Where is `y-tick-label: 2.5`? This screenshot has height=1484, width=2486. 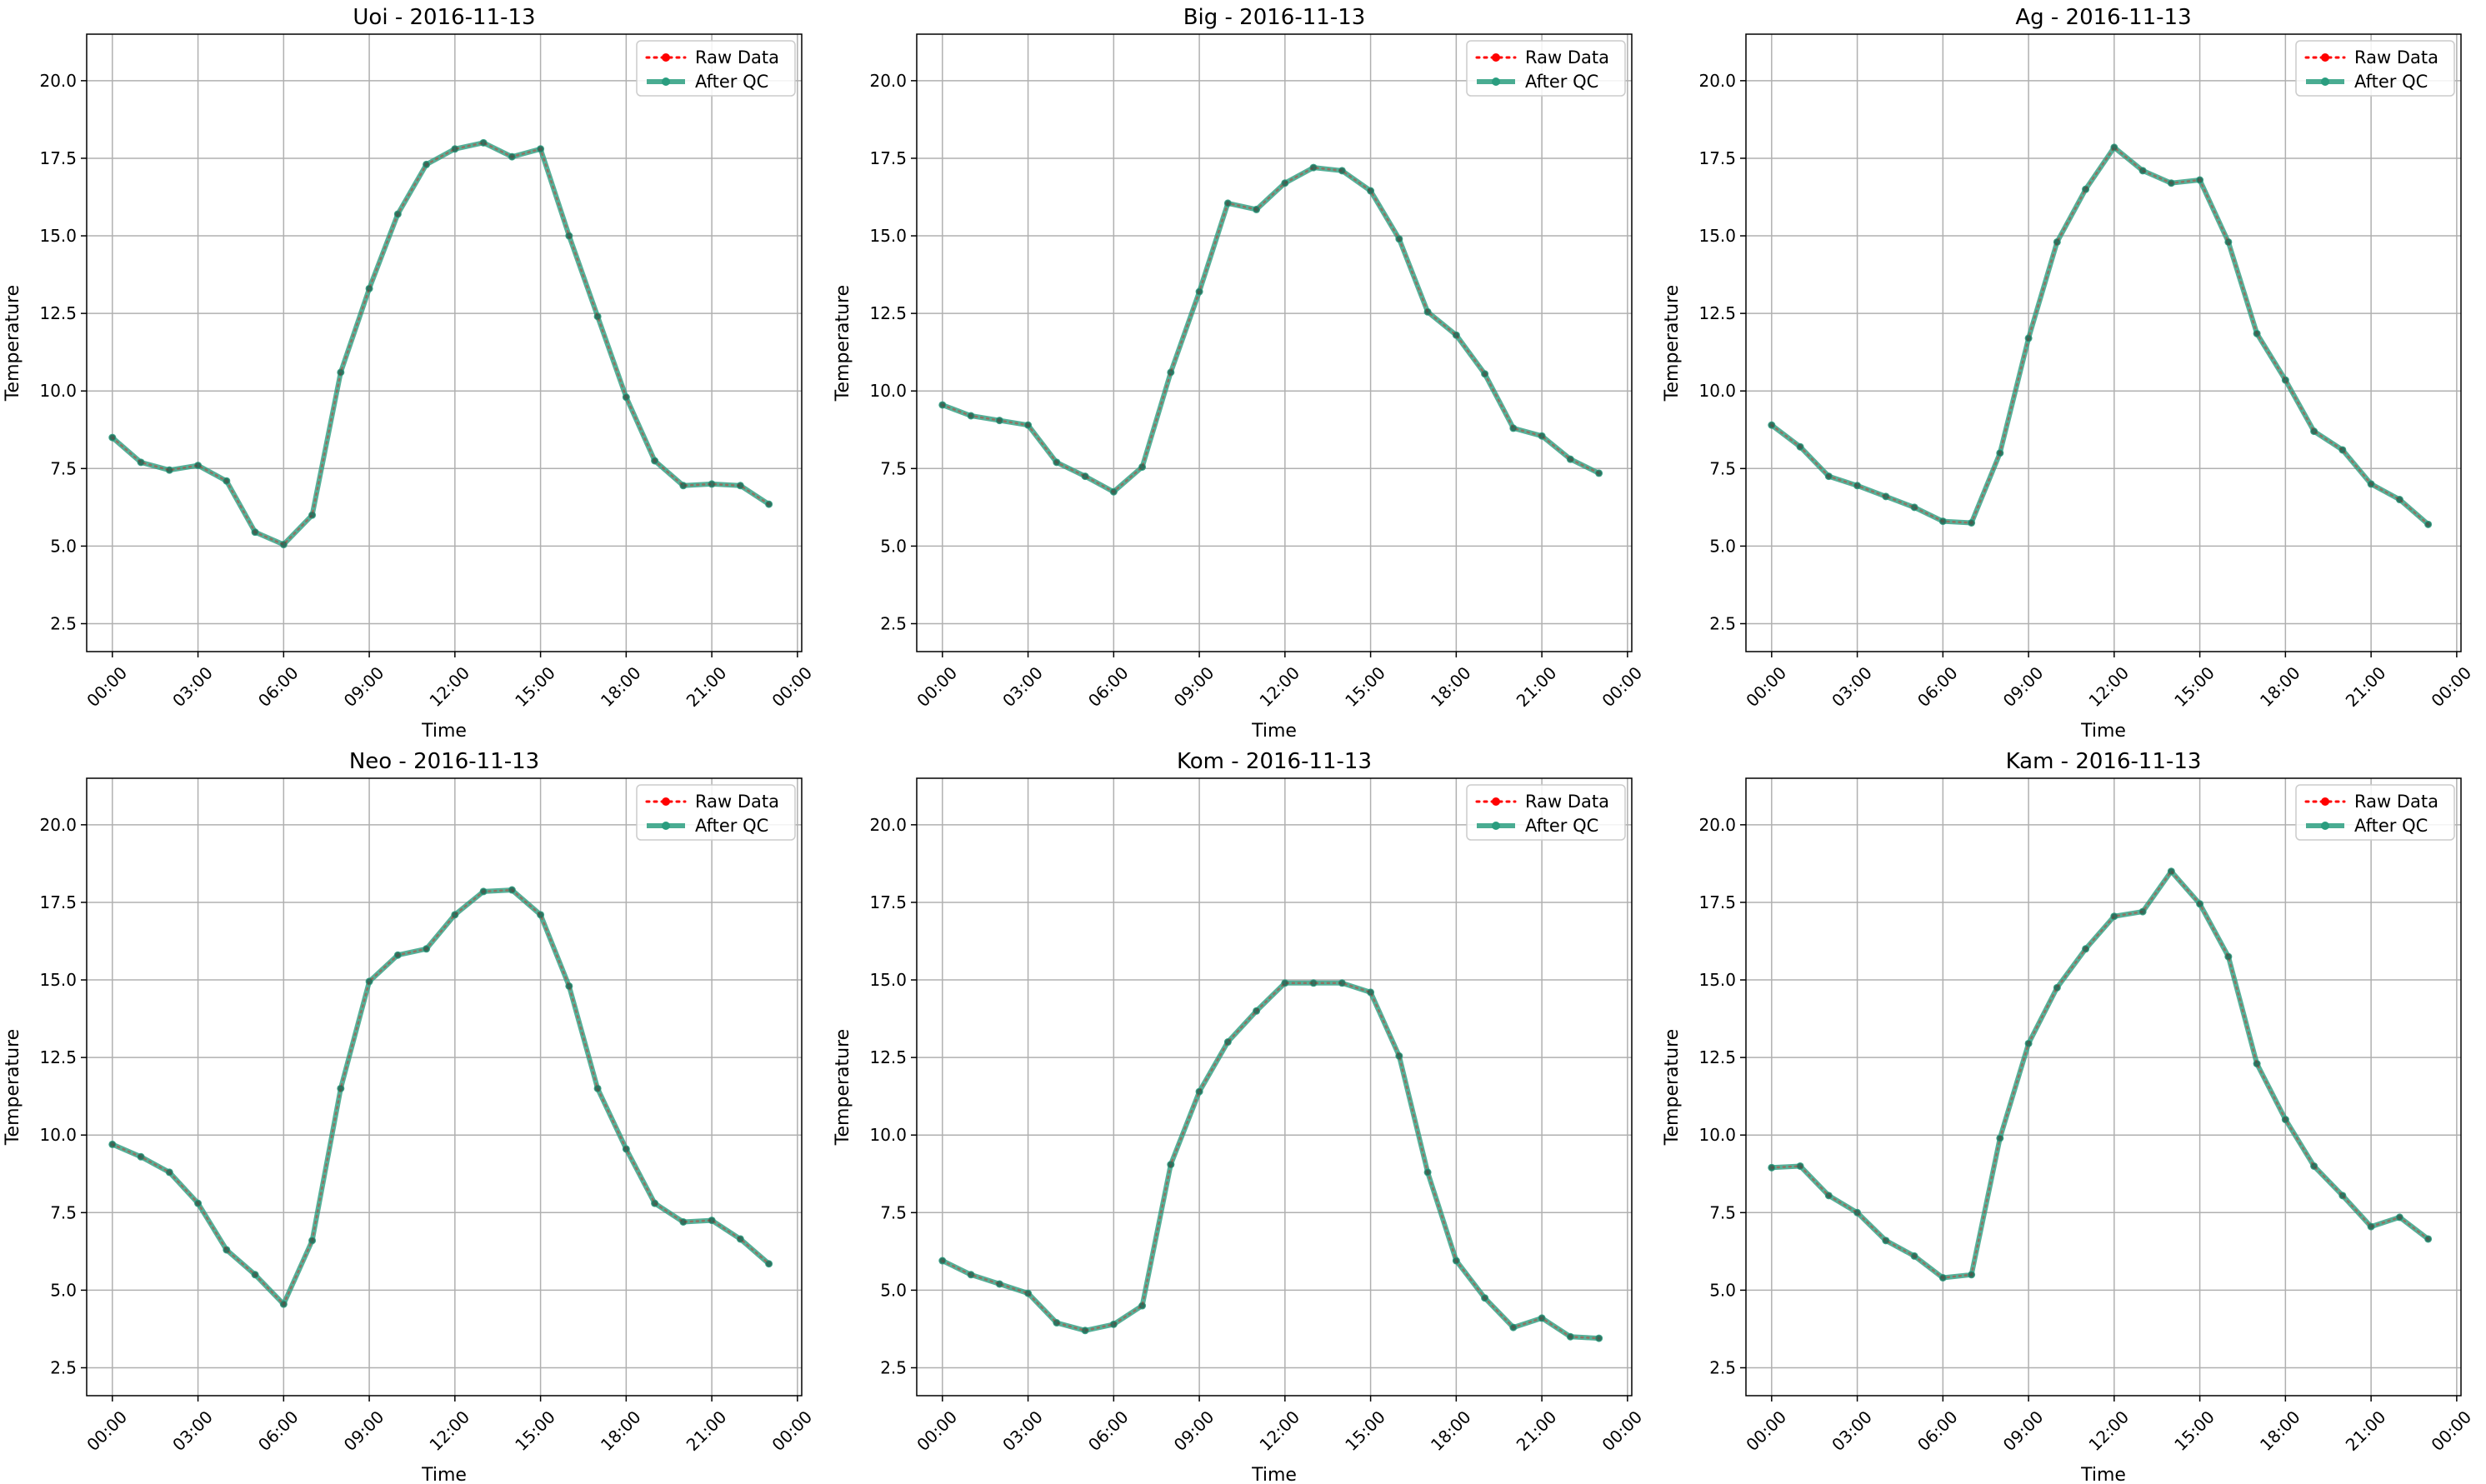 y-tick-label: 2.5 is located at coordinates (893, 1367).